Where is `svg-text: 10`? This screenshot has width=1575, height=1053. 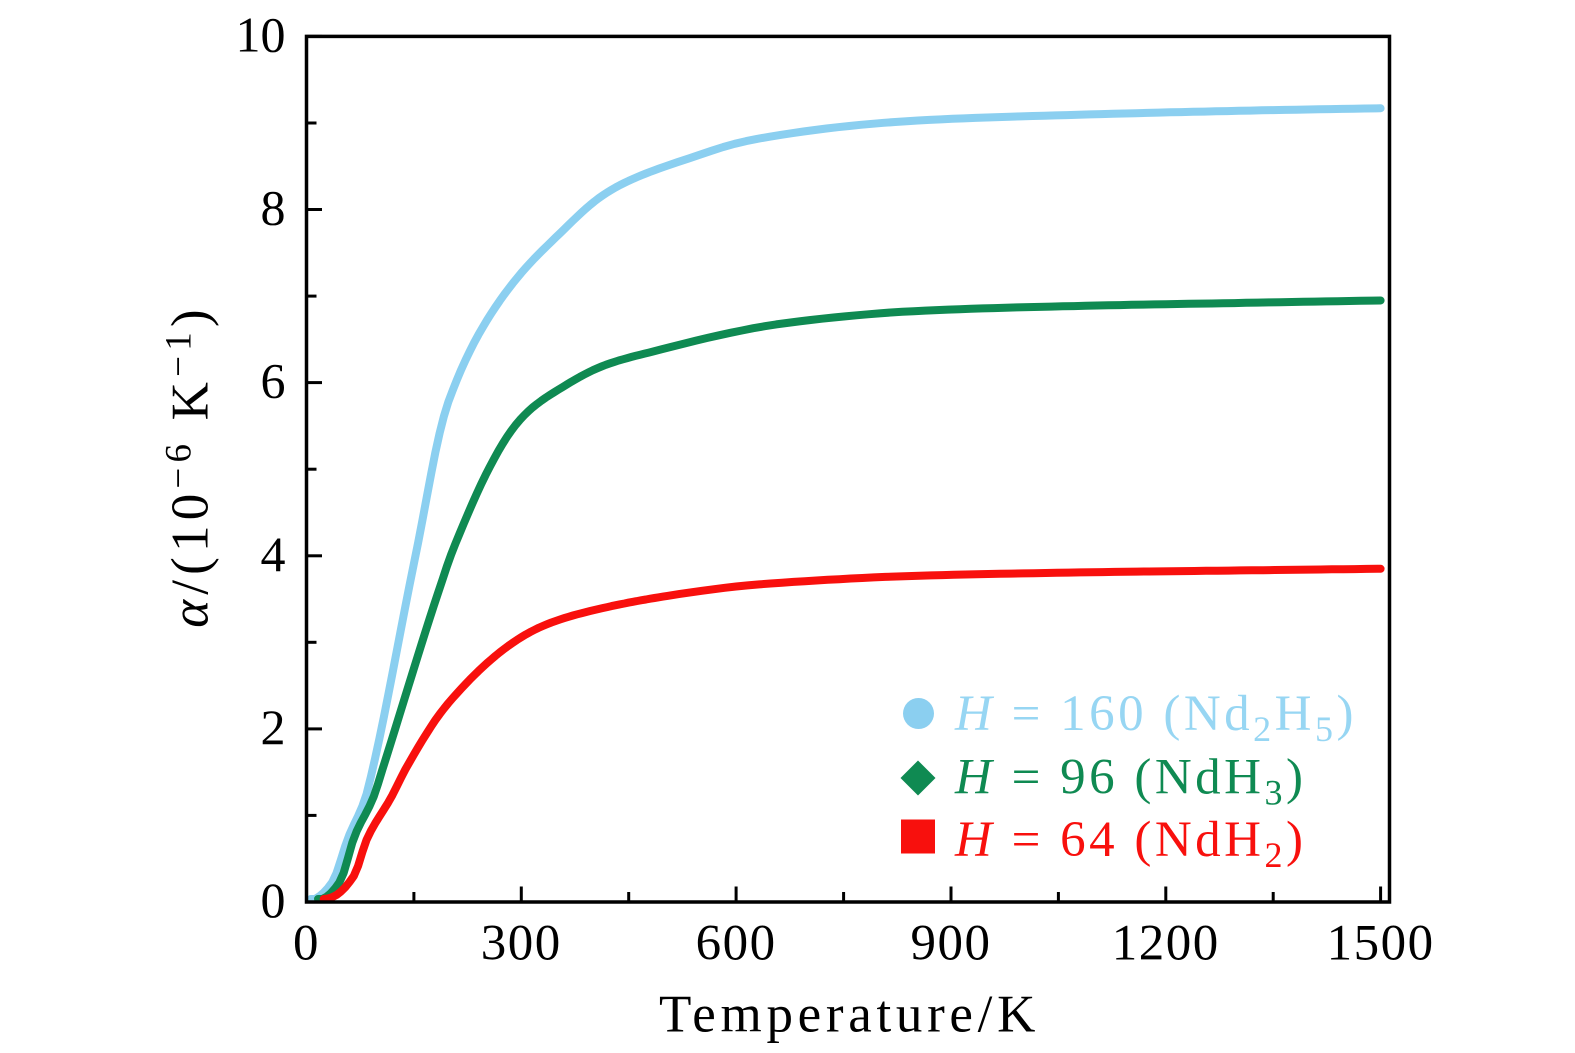 svg-text: 10 is located at coordinates (261, 34).